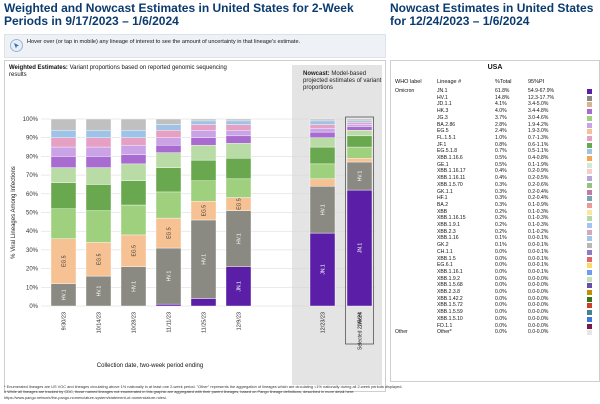 This screenshot has width=600, height=404. I want to click on table-row: XBB.2.3.8 0.0% 0.0-0.0%, so click(495, 292).